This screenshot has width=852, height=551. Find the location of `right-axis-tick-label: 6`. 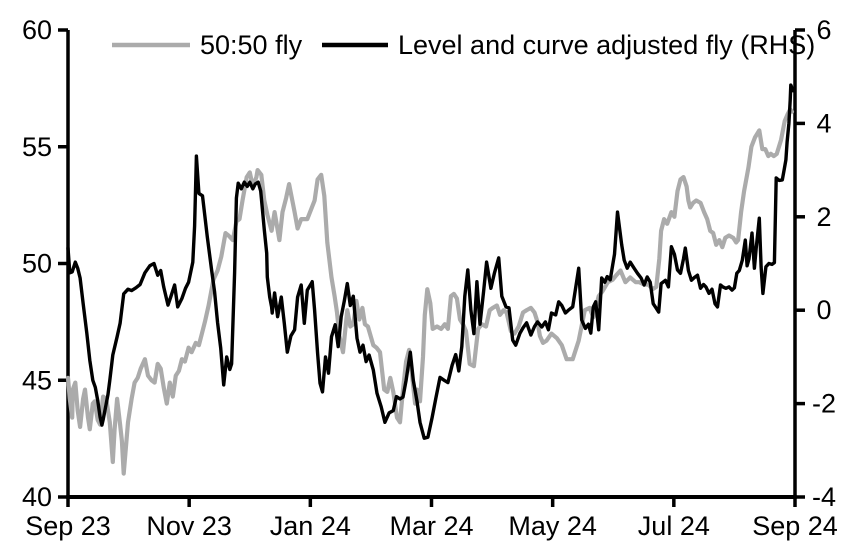

right-axis-tick-label: 6 is located at coordinates (823, 30).